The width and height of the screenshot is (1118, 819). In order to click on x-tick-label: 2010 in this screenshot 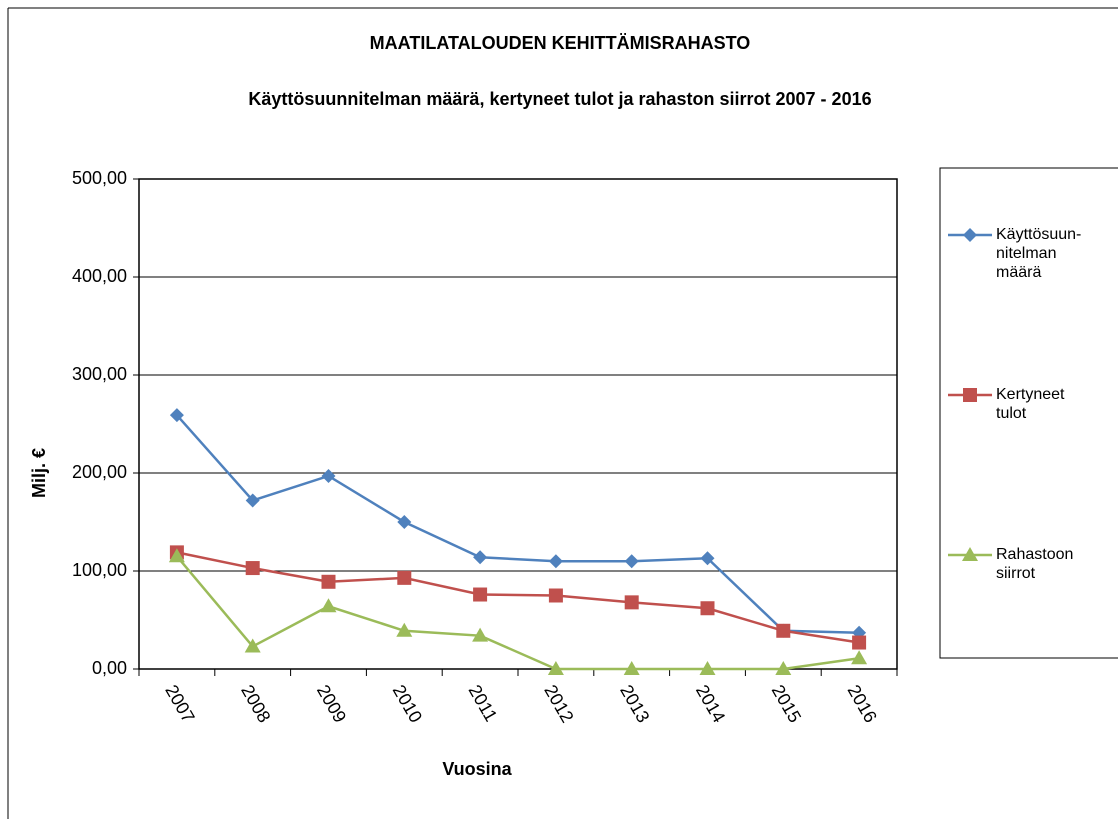, I will do `click(407, 703)`.